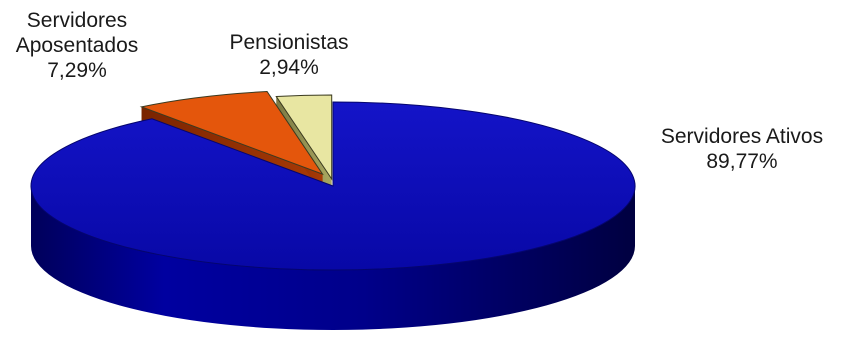 The image size is (853, 337). What do you see at coordinates (77, 70) in the screenshot?
I see `slice-value-label: 7,29%` at bounding box center [77, 70].